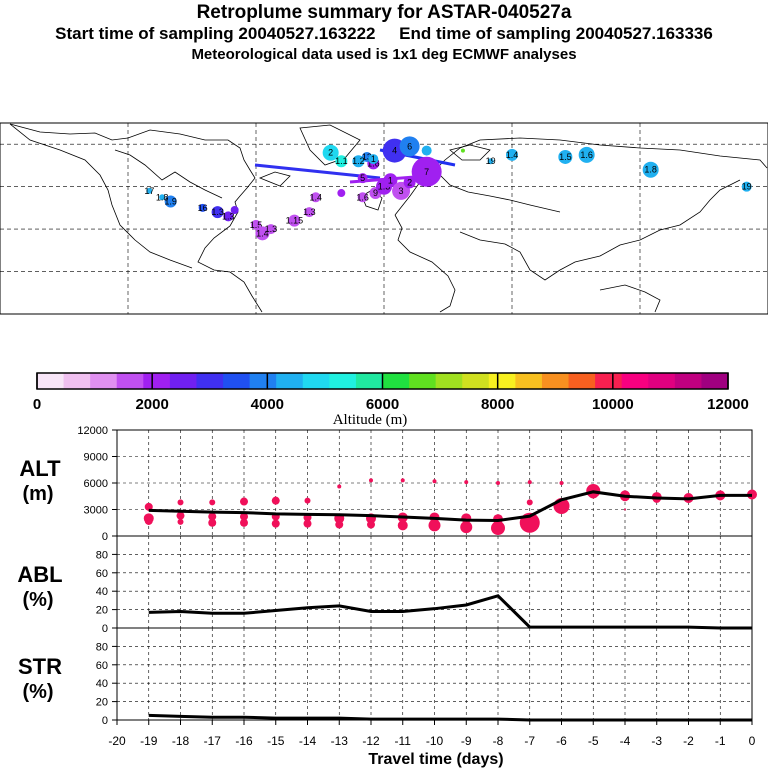  What do you see at coordinates (593, 741) in the screenshot?
I see `x-tick-label: -5` at bounding box center [593, 741].